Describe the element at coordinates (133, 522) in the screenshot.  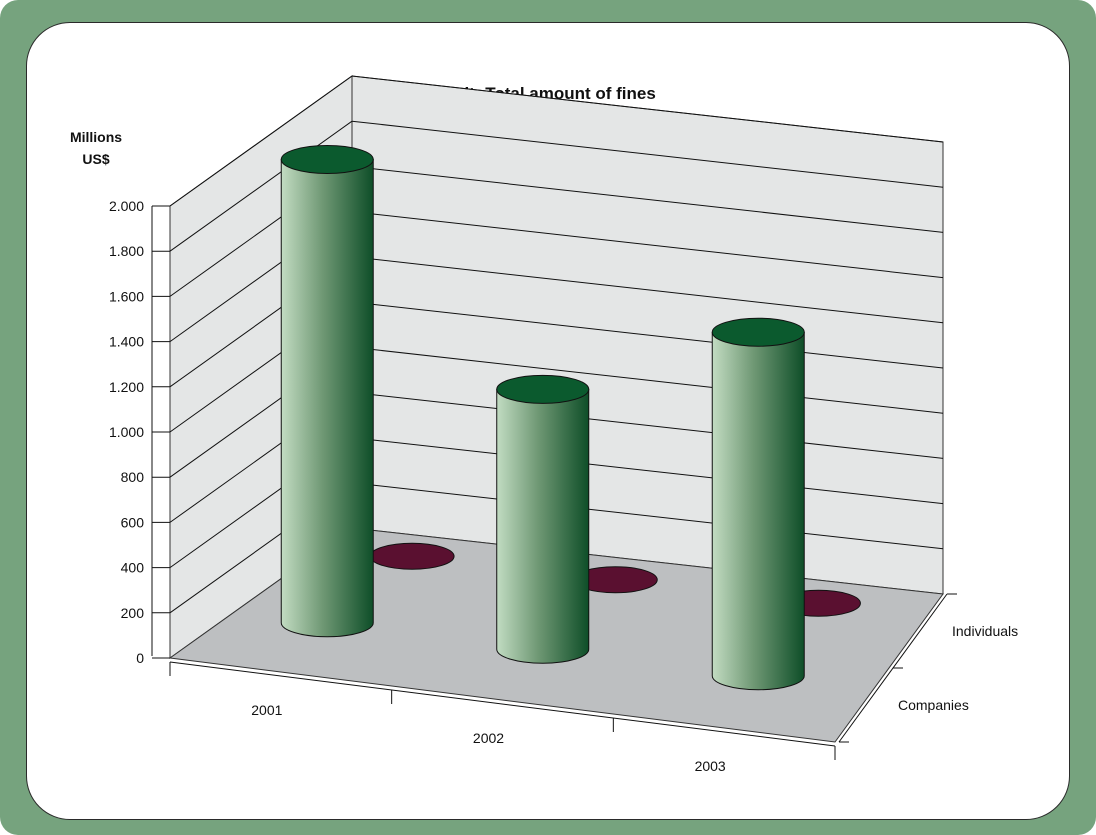
I see `y-tick-label: 600` at that location.